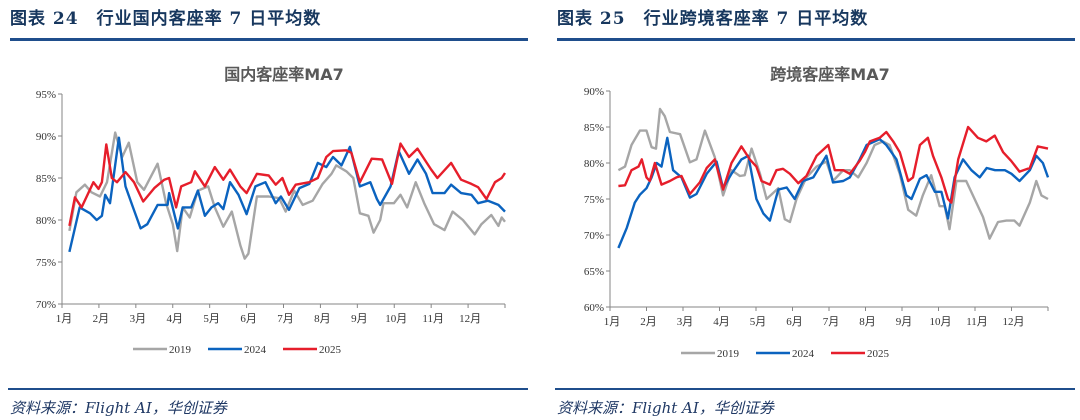 This screenshot has width=1080, height=420. Describe the element at coordinates (665, 408) in the screenshot. I see `source-note-right: 资料来源：Flight AI，华创证券` at that location.